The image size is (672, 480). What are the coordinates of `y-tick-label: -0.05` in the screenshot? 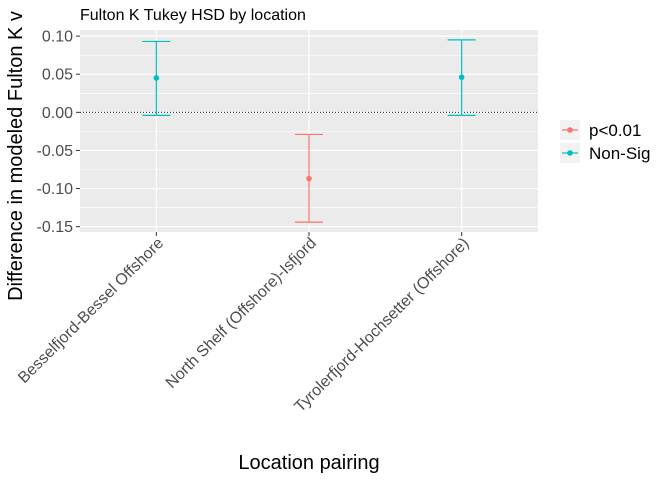 It's located at (55, 151).